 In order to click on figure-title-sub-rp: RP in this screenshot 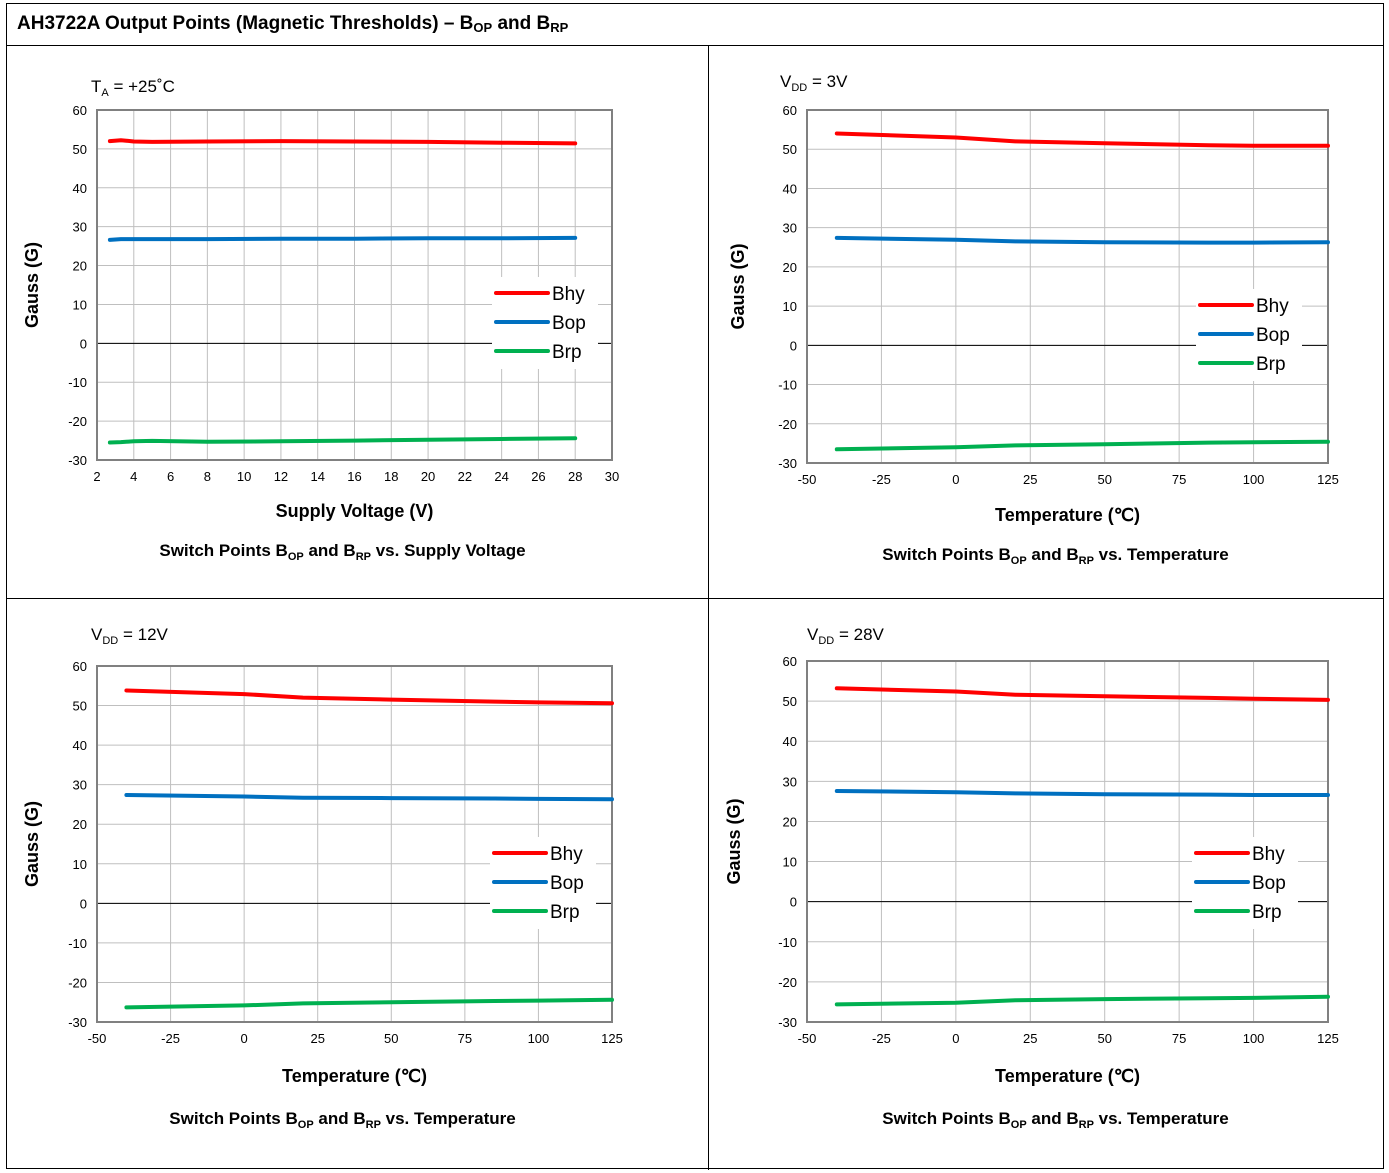, I will do `click(559, 27)`.